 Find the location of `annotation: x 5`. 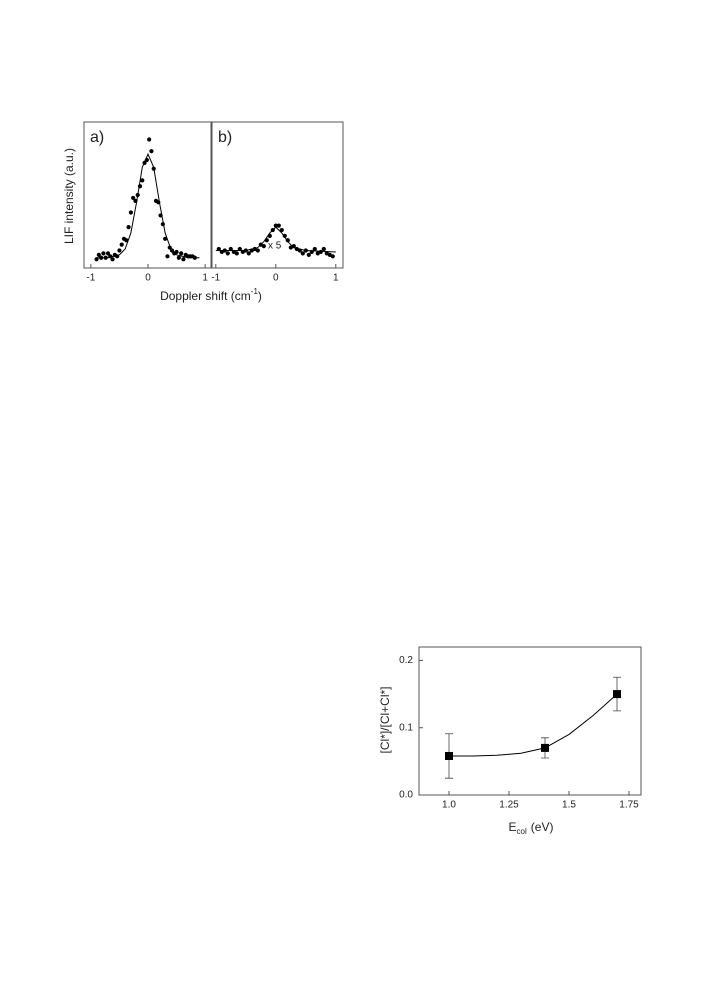

annotation: x 5 is located at coordinates (275, 246).